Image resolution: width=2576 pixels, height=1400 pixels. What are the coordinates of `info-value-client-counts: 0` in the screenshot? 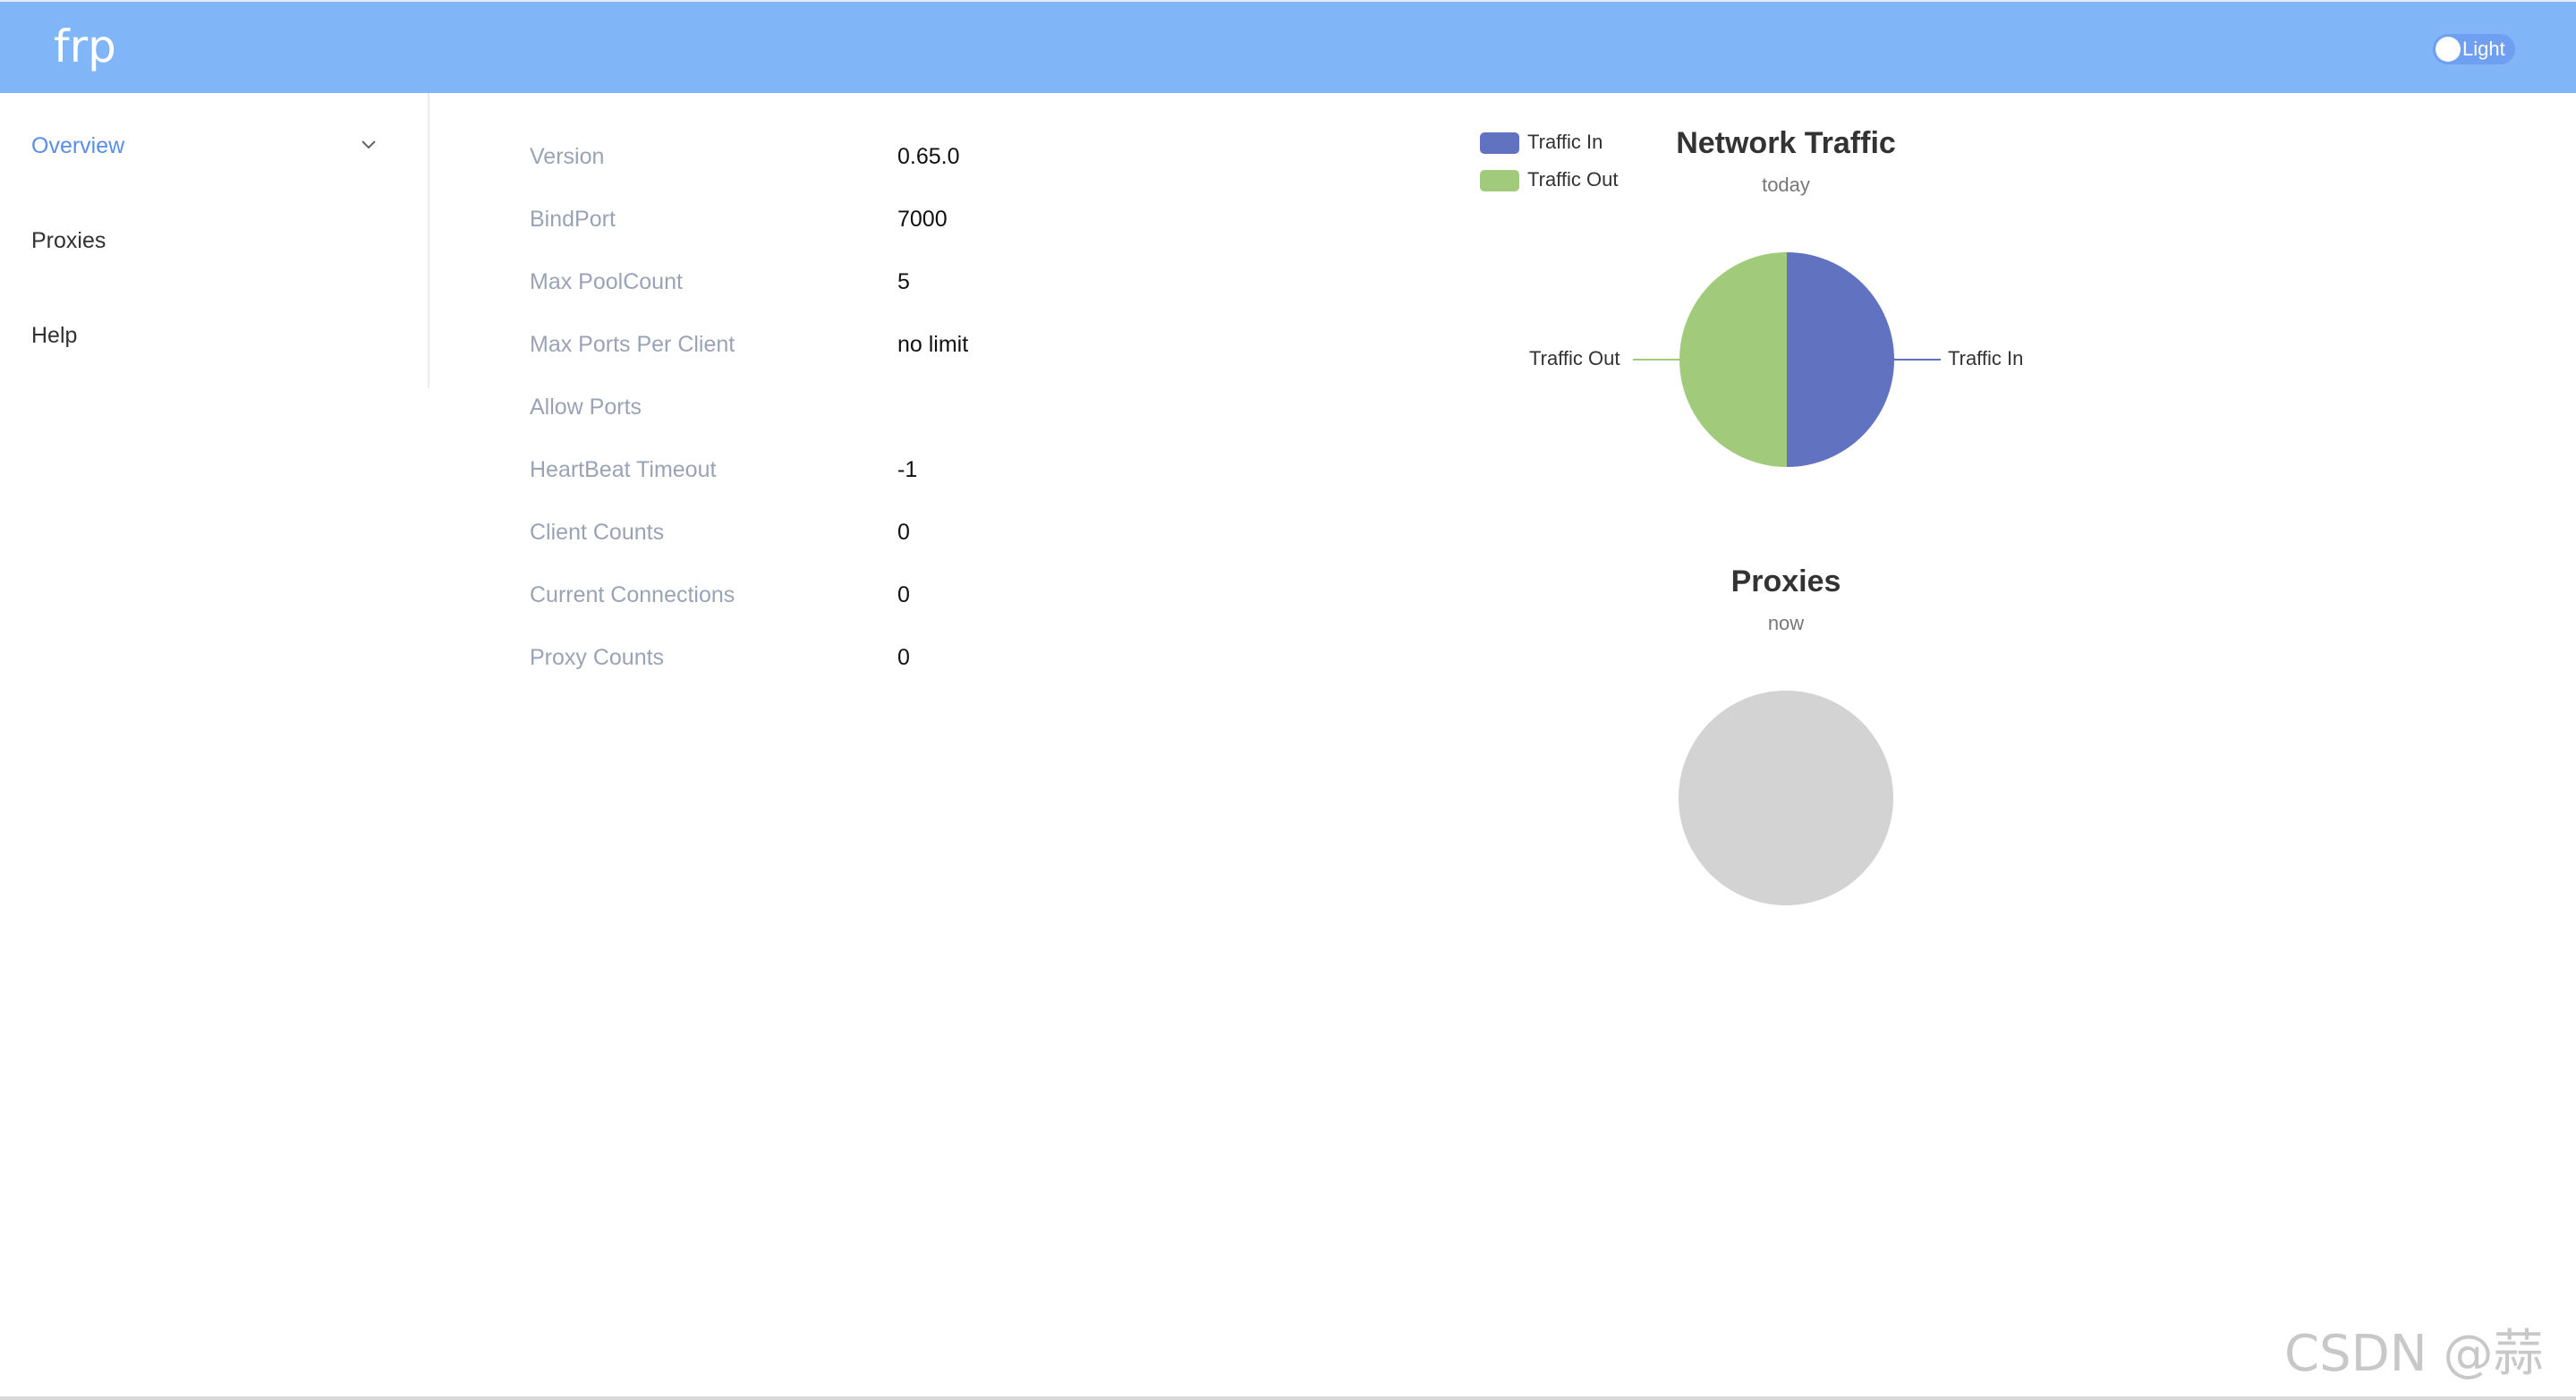 It's located at (903, 532).